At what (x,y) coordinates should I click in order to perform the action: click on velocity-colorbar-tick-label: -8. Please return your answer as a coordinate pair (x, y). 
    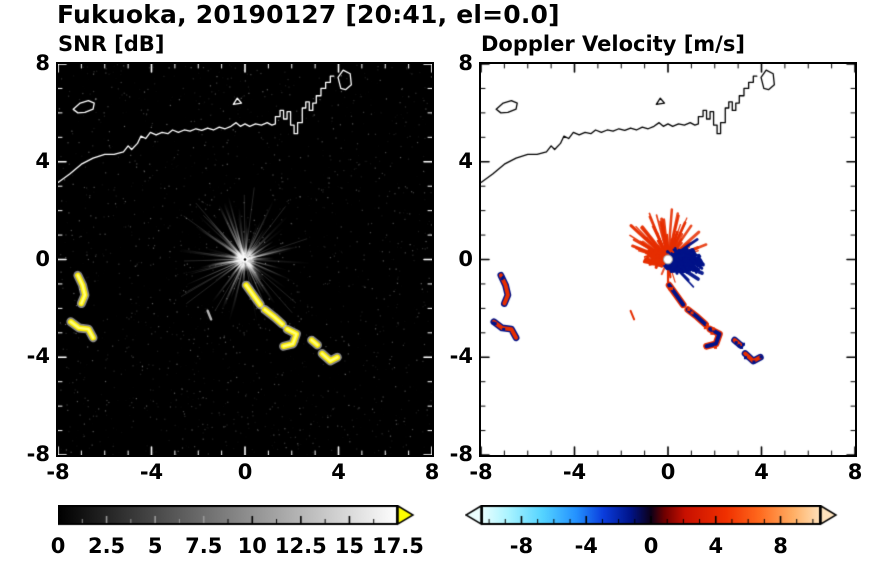
    Looking at the image, I should click on (521, 546).